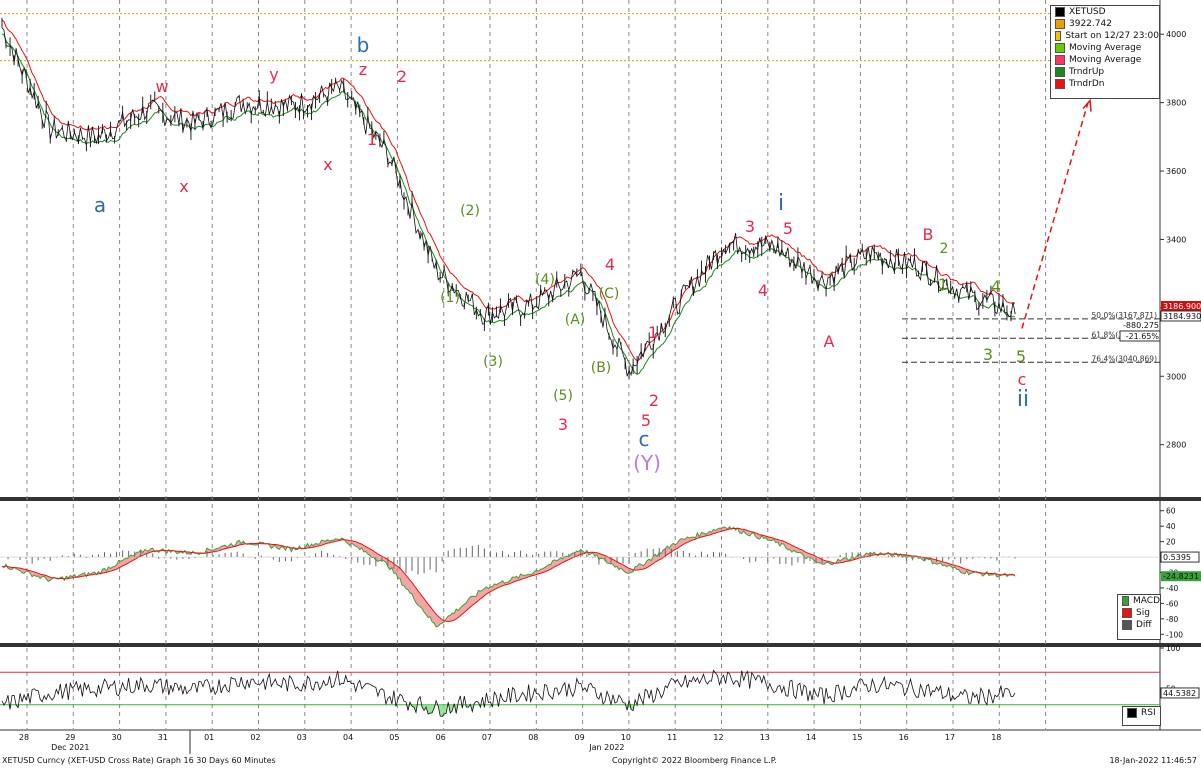 This screenshot has height=768, width=1201. I want to click on x-tick-label: 18, so click(996, 737).